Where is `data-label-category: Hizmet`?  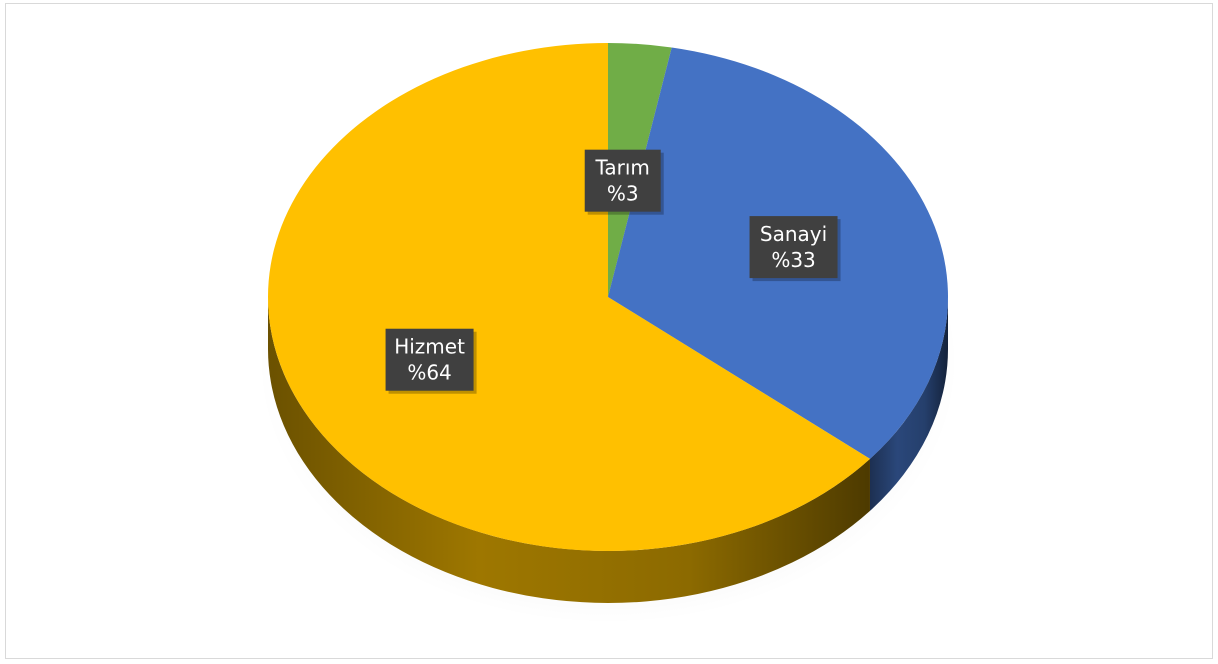
data-label-category: Hizmet is located at coordinates (429, 347).